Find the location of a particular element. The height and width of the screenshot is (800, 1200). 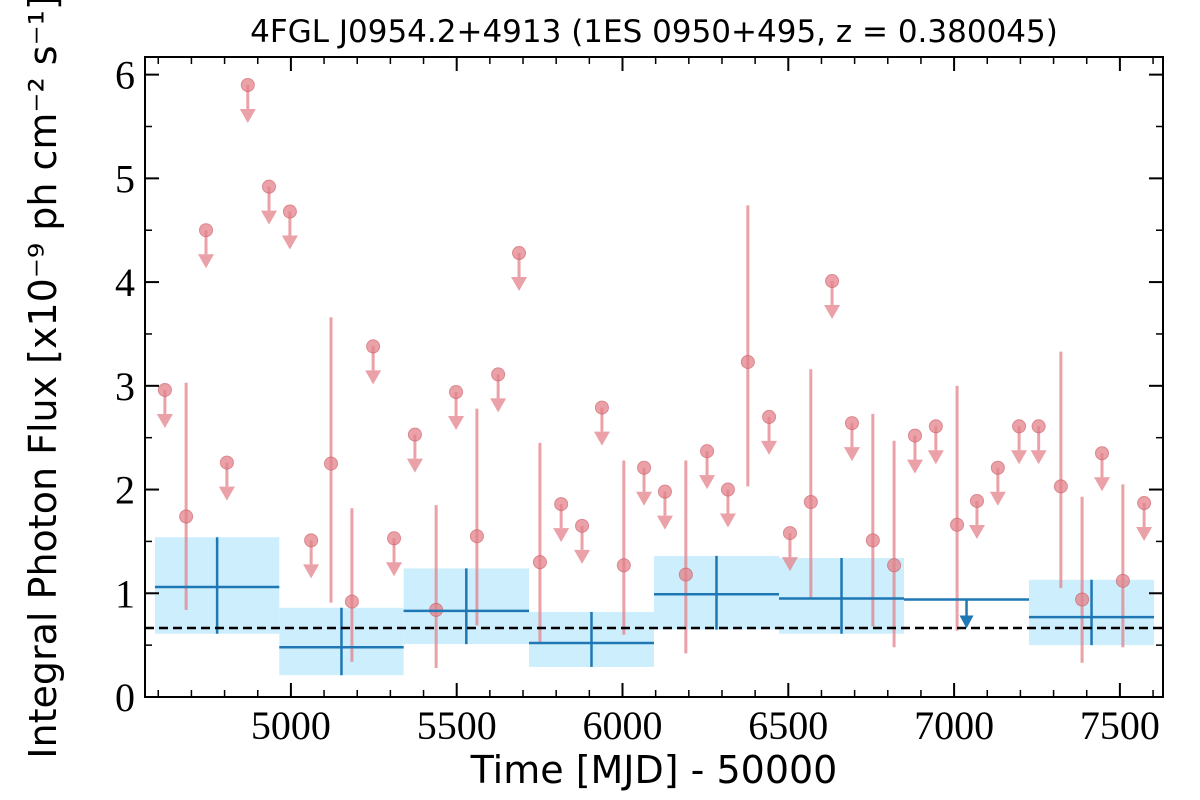

y-tick-label: 1 is located at coordinates (125, 593).